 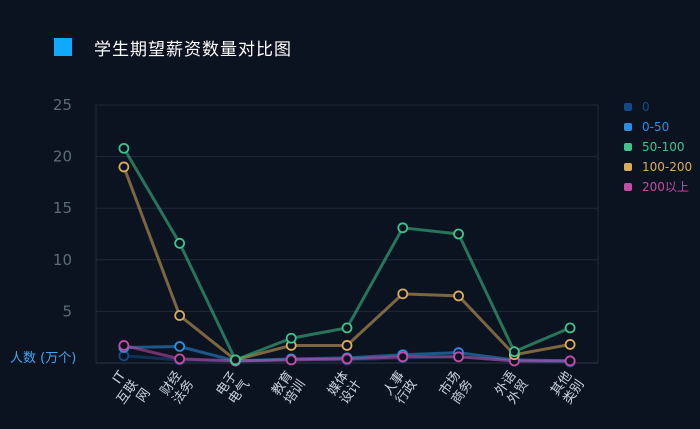 I want to click on legend-item-100-200: 100-200, so click(x=658, y=166).